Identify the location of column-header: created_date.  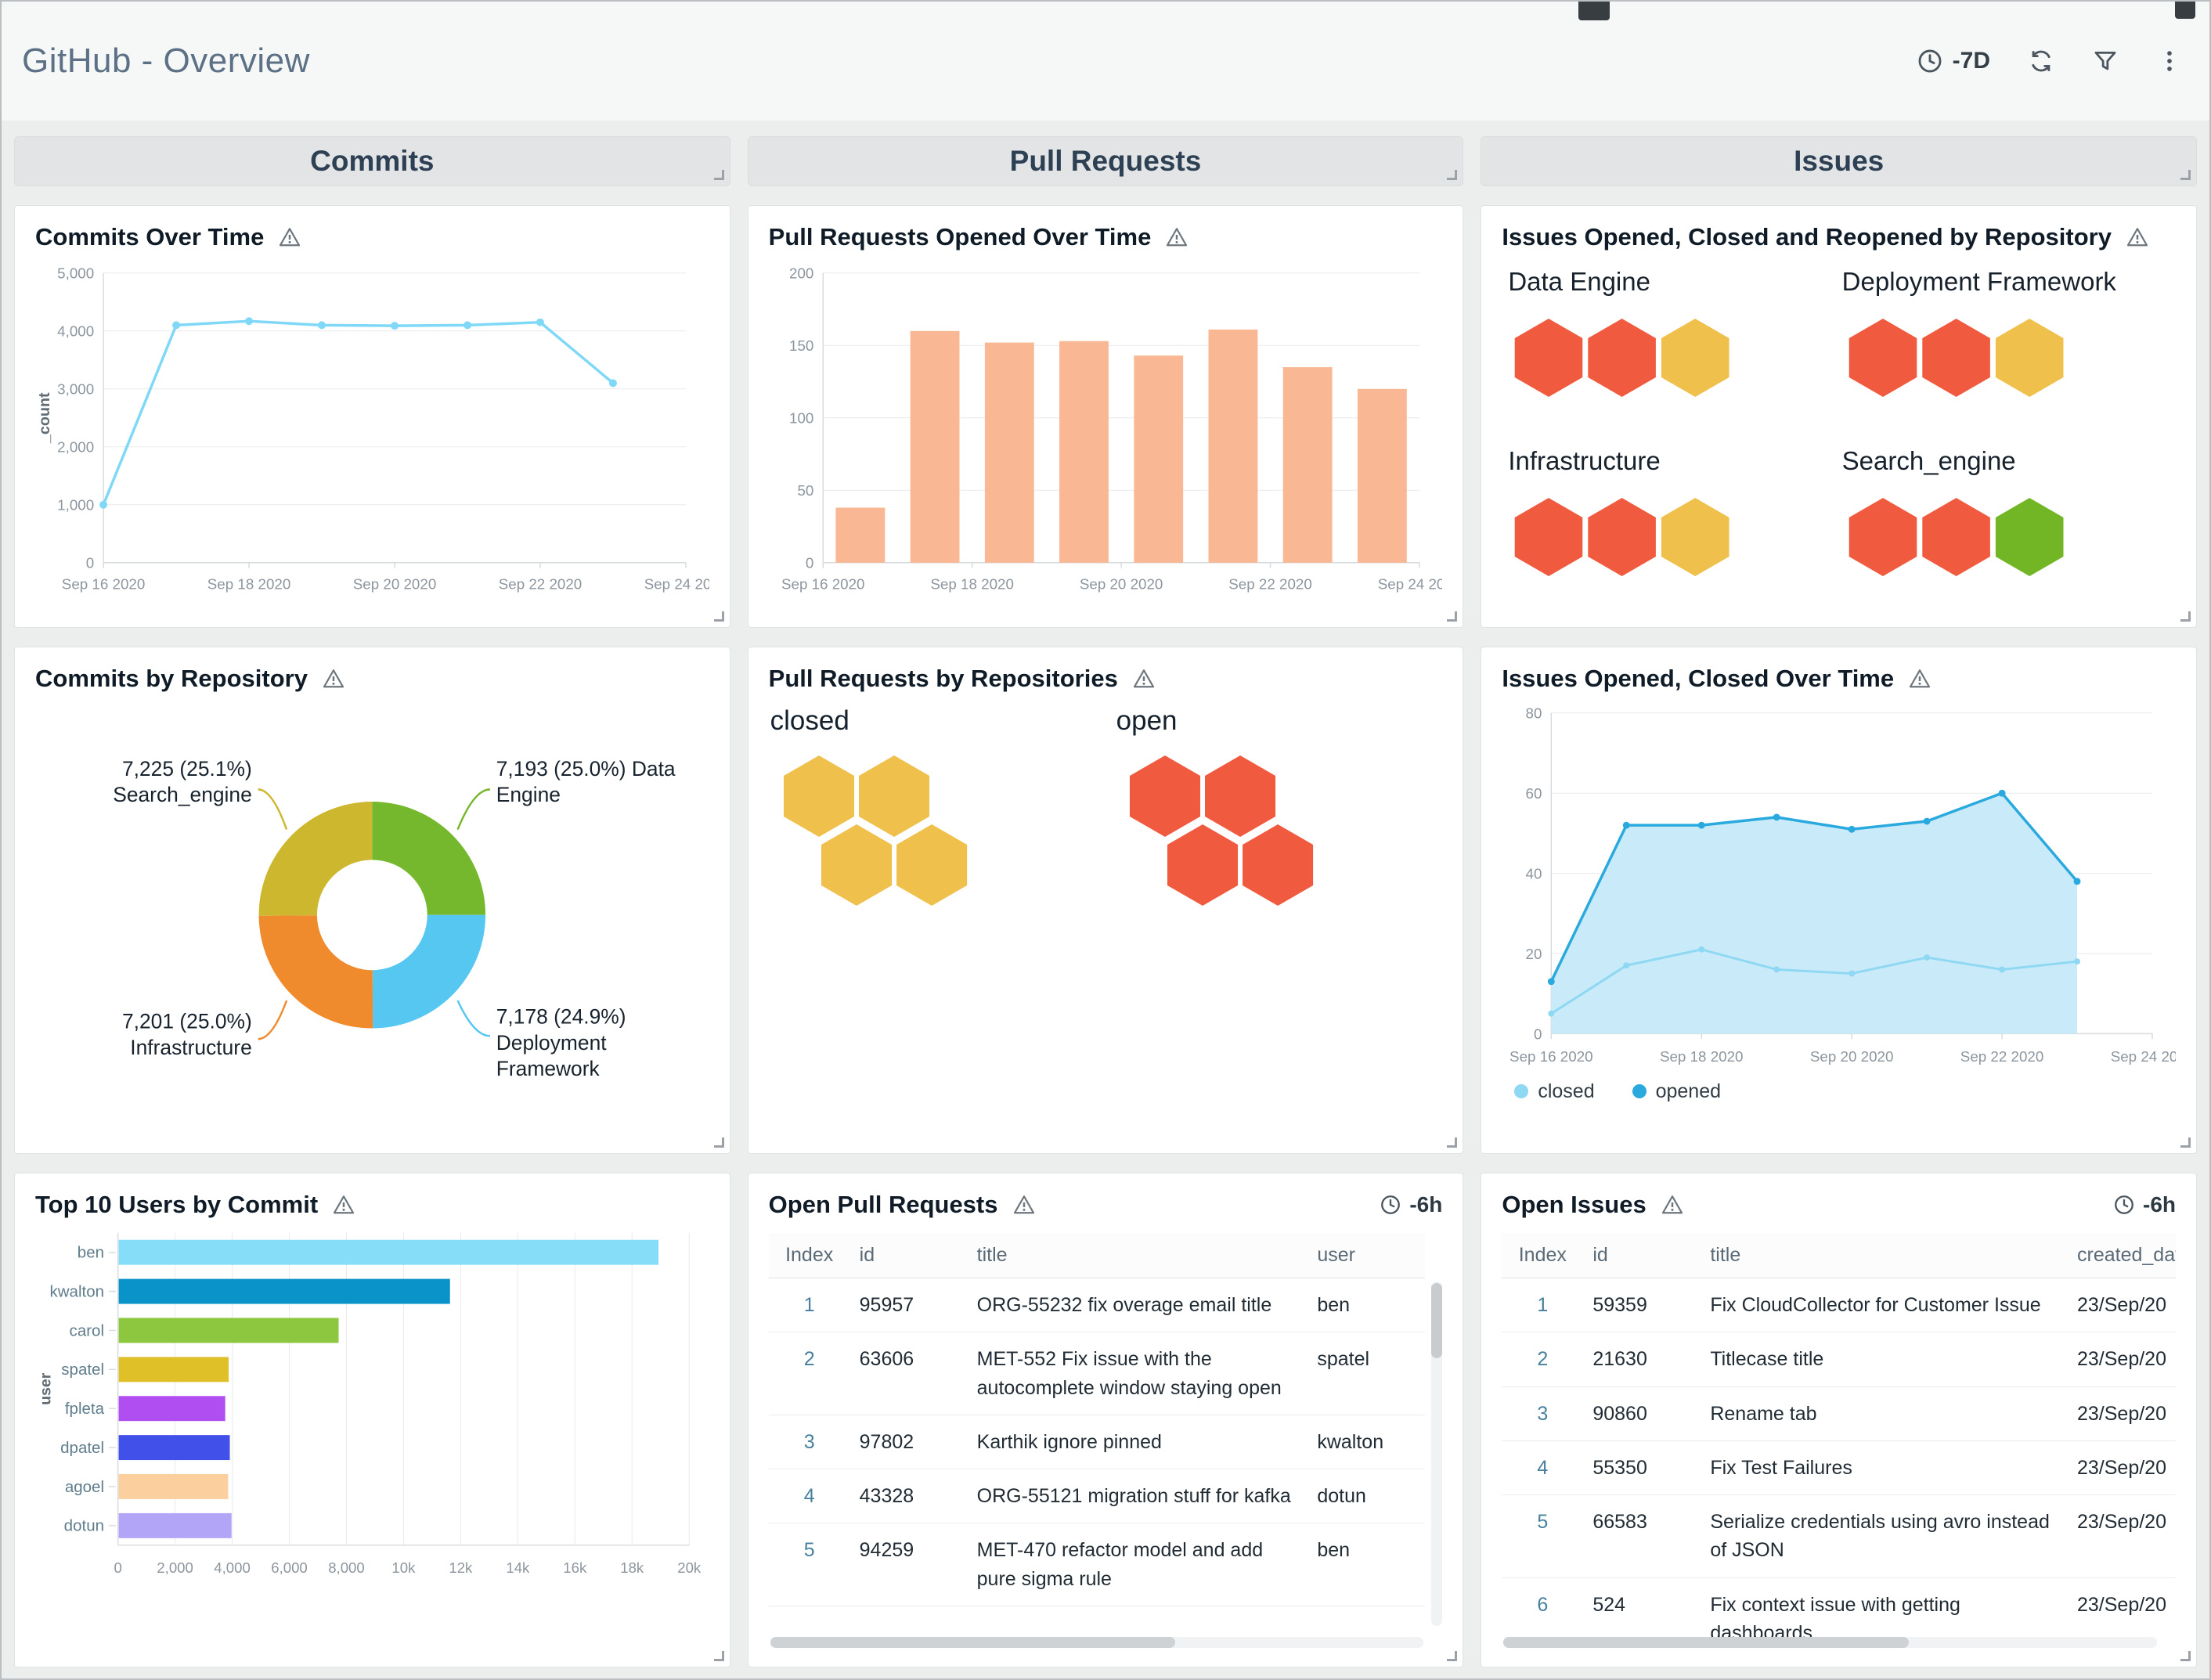
(2122, 1255).